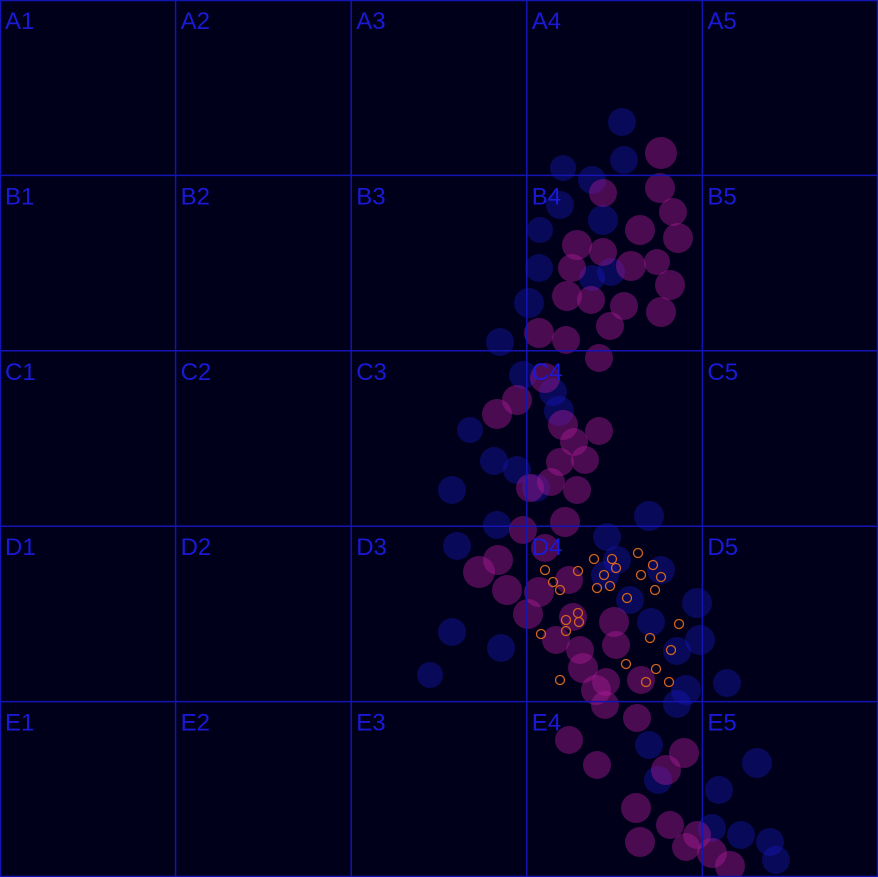  What do you see at coordinates (721, 21) in the screenshot?
I see `cell-label-a5: A5` at bounding box center [721, 21].